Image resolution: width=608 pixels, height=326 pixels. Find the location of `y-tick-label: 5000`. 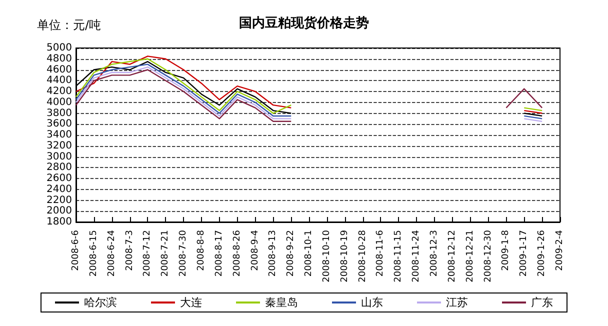

y-tick-label: 5000 is located at coordinates (59, 48).